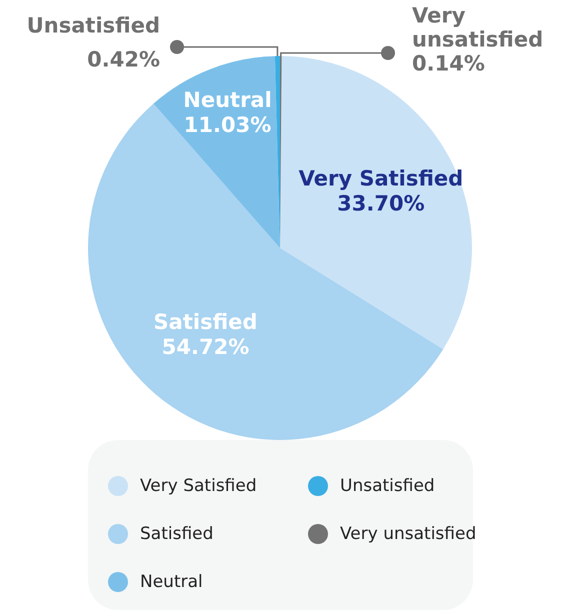 Image resolution: width=566 pixels, height=614 pixels. I want to click on legend-label: Very unsatisfied, so click(408, 534).